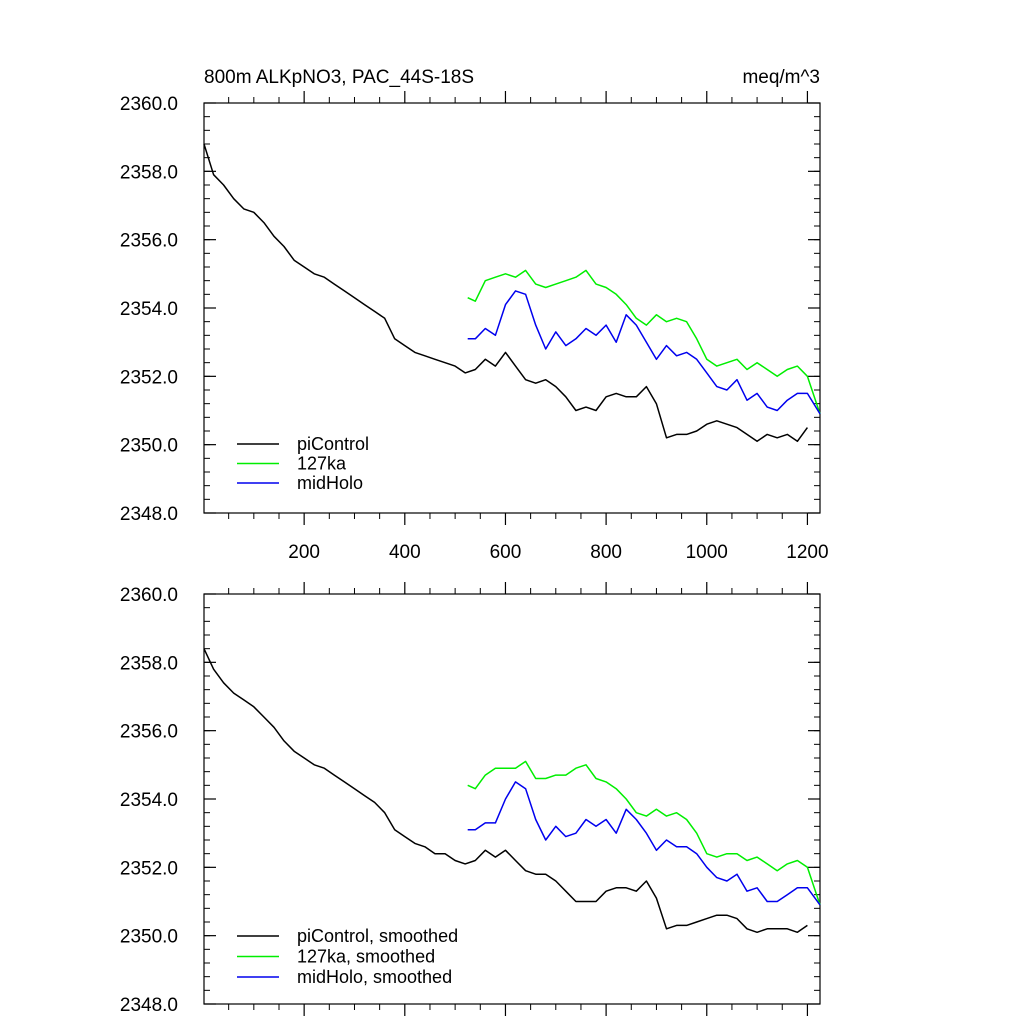 The width and height of the screenshot is (1024, 1024). Describe the element at coordinates (330, 483) in the screenshot. I see `legend-label: midHolo` at that location.